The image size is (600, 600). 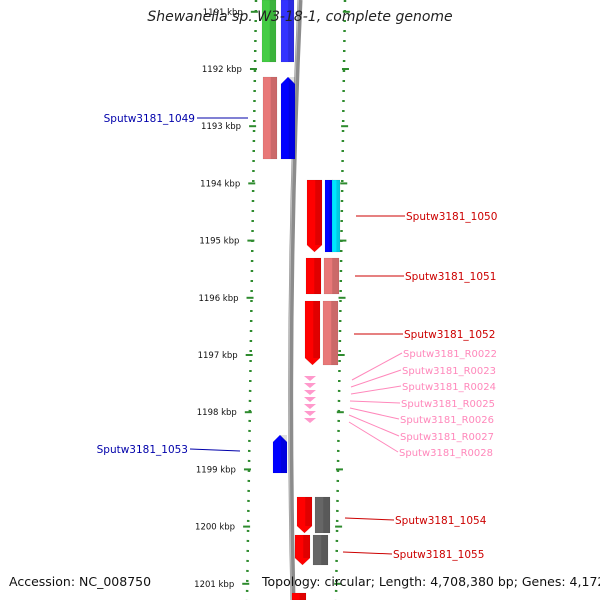 I want to click on feature-sputw3181-1051-shade, so click(x=317, y=276).